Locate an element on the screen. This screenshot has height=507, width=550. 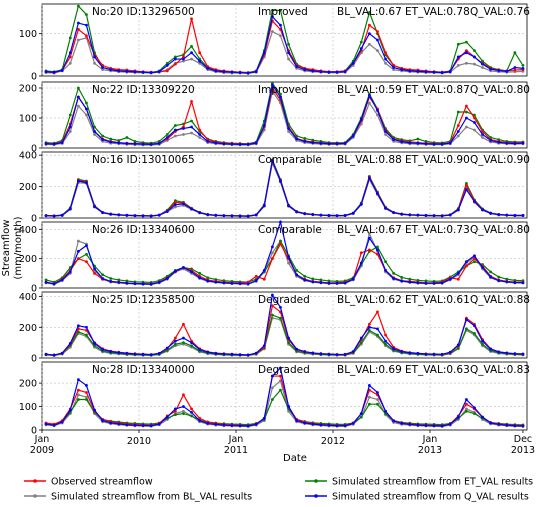
panel-metric: ET_VAL:0.78 is located at coordinates (437, 12).